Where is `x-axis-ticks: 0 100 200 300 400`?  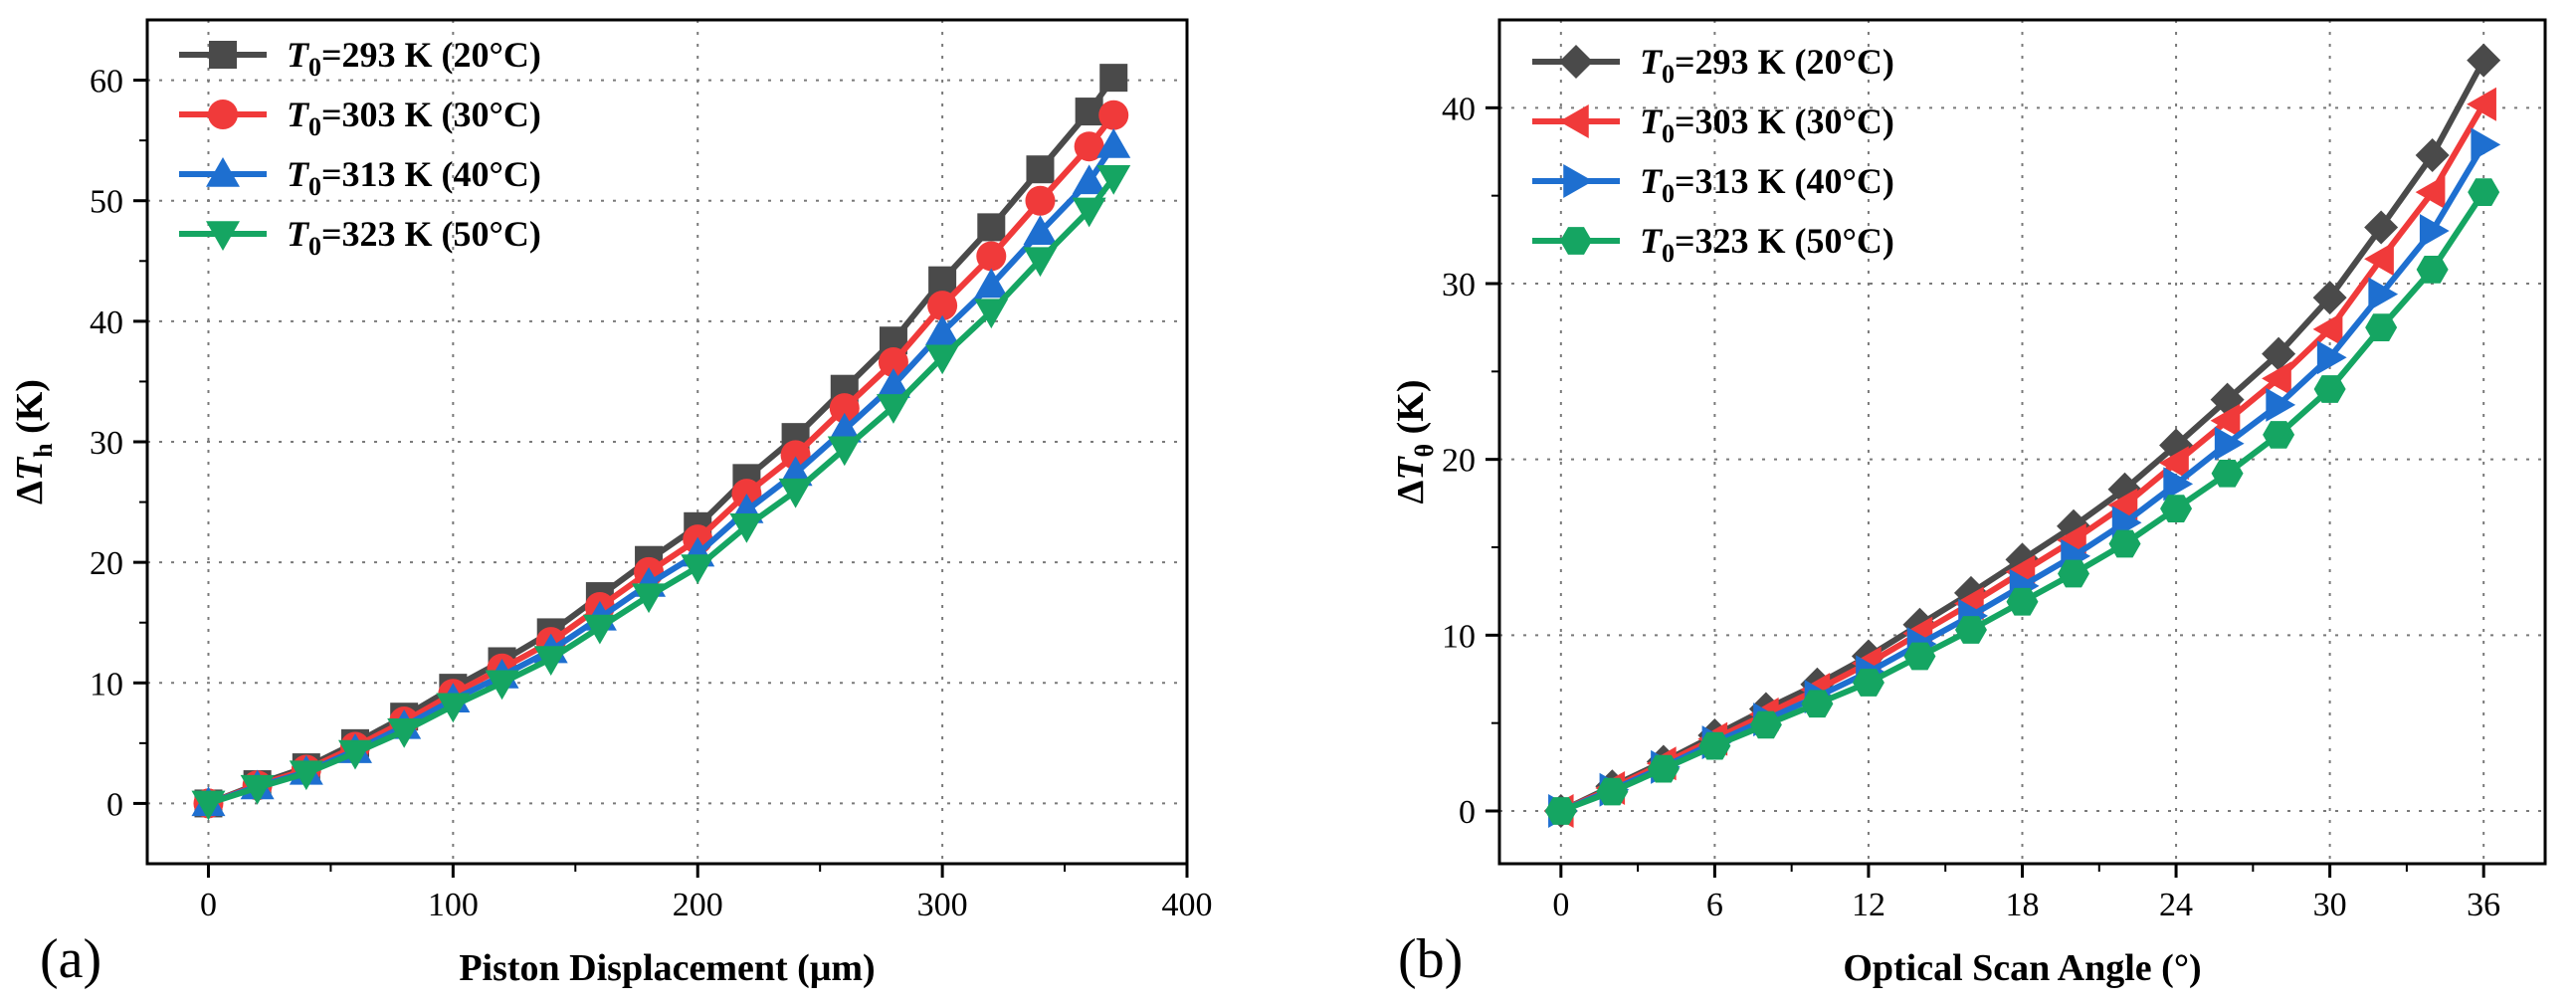 x-axis-ticks: 0 100 200 300 400 is located at coordinates (706, 894).